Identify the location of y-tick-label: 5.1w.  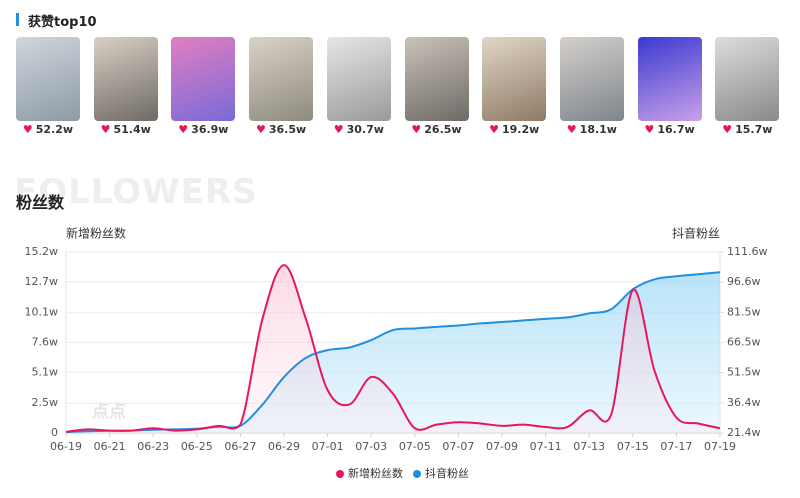
(45, 371).